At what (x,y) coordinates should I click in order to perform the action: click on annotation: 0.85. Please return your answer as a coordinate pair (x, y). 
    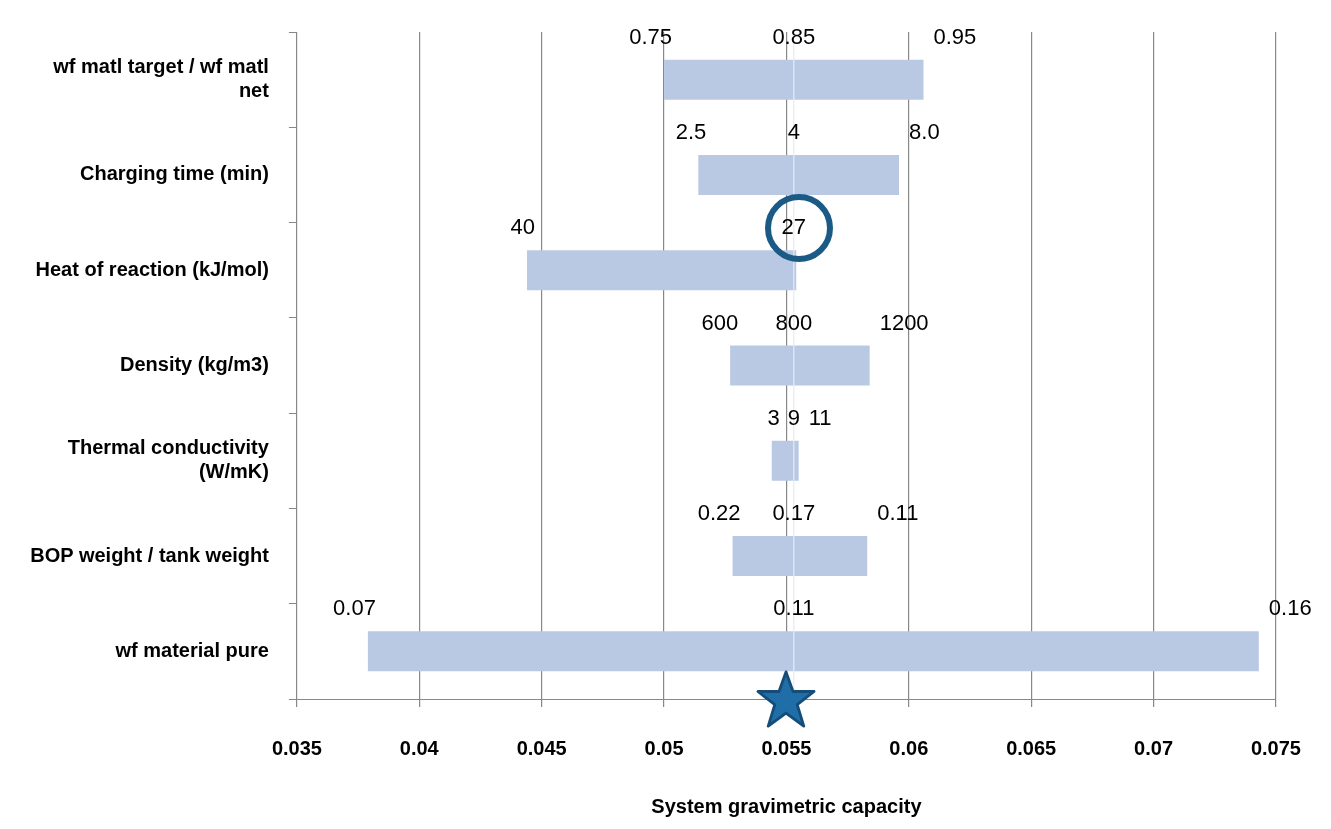
    Looking at the image, I should click on (794, 36).